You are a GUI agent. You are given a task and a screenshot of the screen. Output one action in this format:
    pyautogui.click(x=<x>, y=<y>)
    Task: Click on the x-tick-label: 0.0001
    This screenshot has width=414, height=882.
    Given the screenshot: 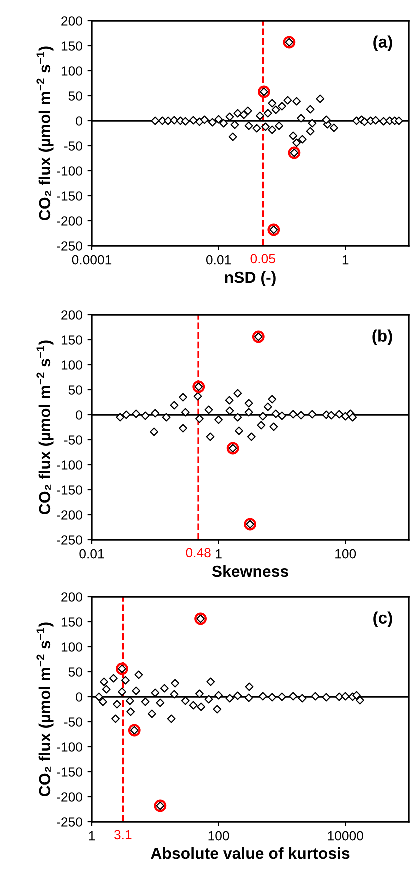 What is the action you would take?
    pyautogui.click(x=92, y=260)
    